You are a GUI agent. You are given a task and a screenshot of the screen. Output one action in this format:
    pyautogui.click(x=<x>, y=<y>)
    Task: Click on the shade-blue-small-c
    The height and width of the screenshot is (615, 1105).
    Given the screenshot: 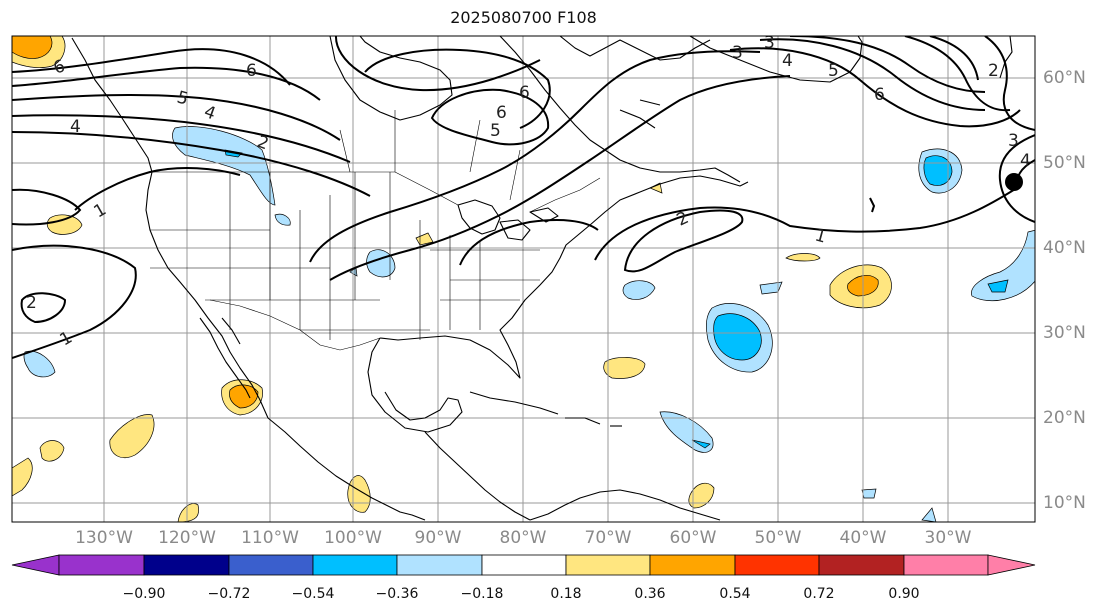 What is the action you would take?
    pyautogui.click(x=929, y=514)
    